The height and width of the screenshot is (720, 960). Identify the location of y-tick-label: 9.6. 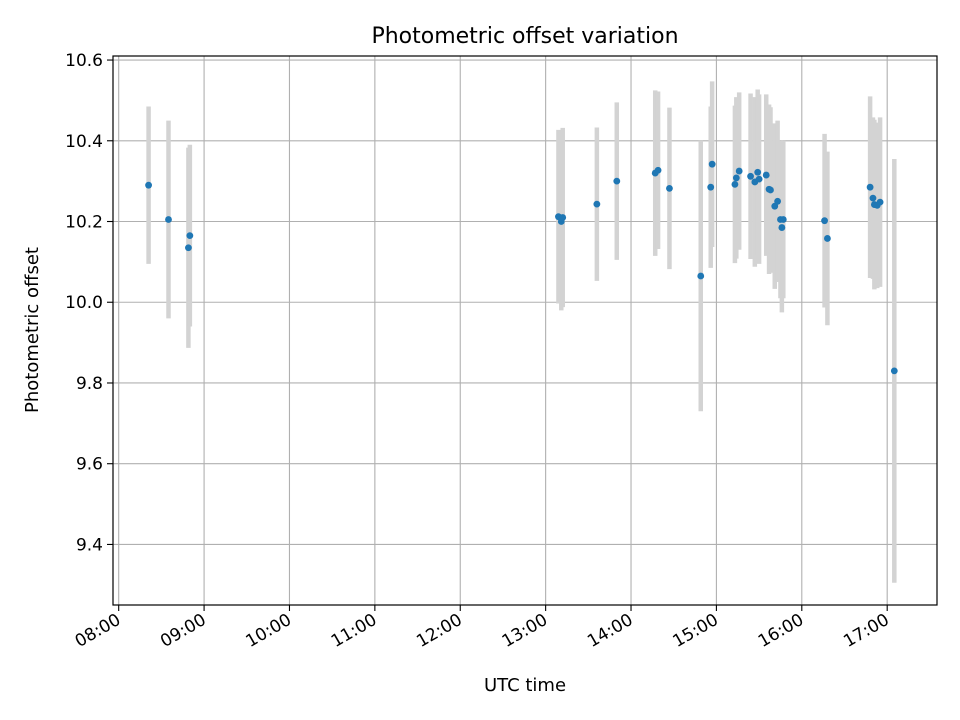
(89, 465).